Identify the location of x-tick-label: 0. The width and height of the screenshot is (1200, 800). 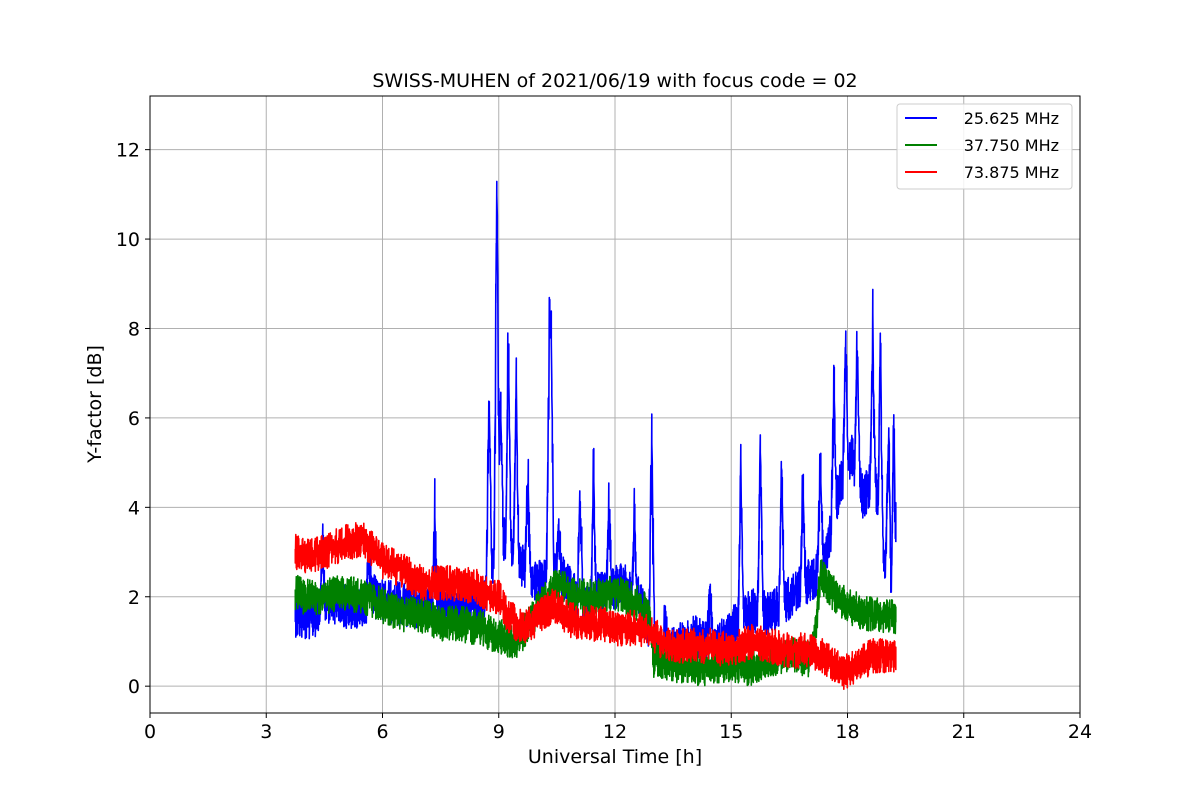
(150, 732).